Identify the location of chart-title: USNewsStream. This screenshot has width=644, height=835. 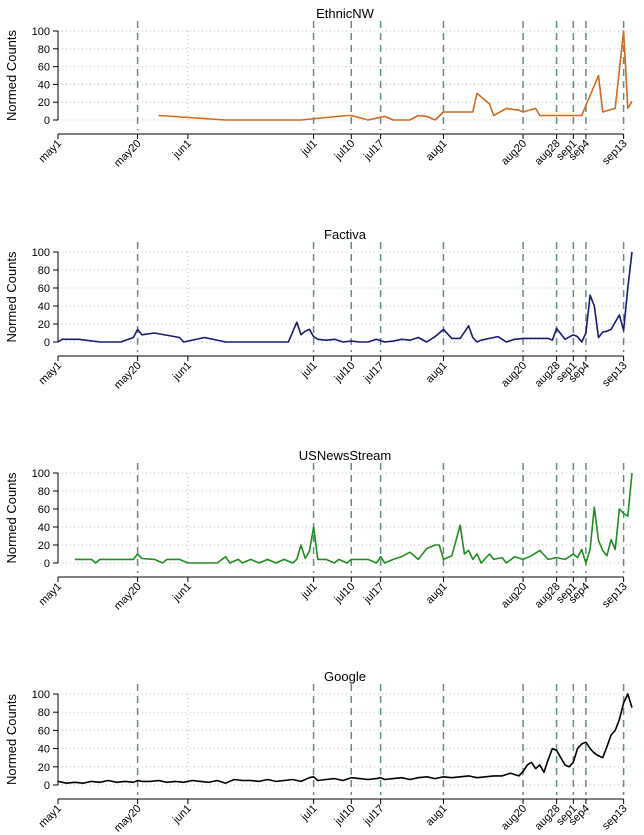
(345, 455).